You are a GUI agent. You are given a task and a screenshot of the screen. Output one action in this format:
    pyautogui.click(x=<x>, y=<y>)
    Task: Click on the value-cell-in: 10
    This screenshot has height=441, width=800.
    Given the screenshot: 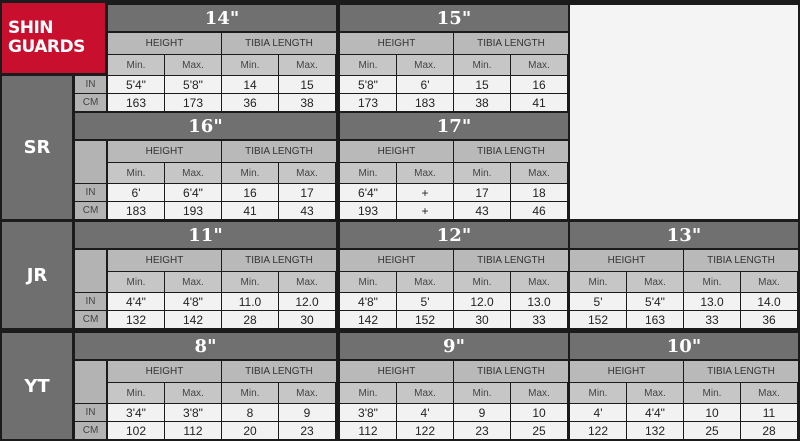 What is the action you would take?
    pyautogui.click(x=712, y=412)
    